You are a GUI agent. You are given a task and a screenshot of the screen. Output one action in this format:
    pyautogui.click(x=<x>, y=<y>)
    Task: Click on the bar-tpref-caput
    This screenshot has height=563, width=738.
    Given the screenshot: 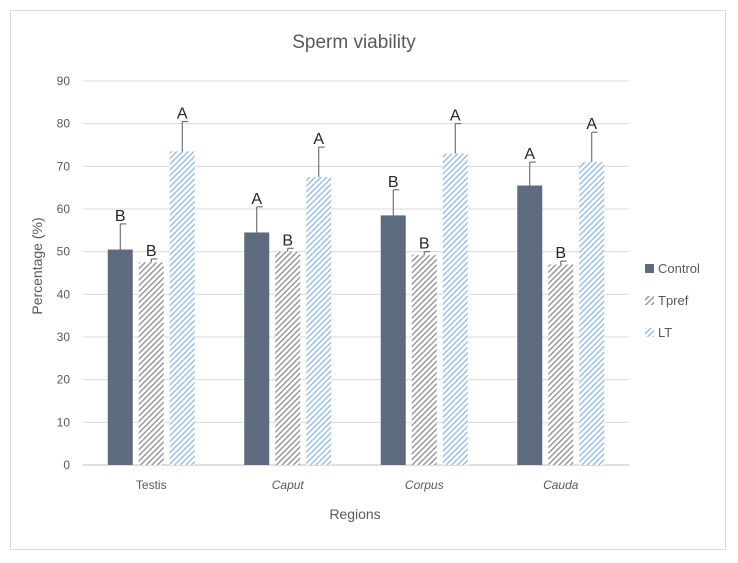 What is the action you would take?
    pyautogui.click(x=288, y=358)
    